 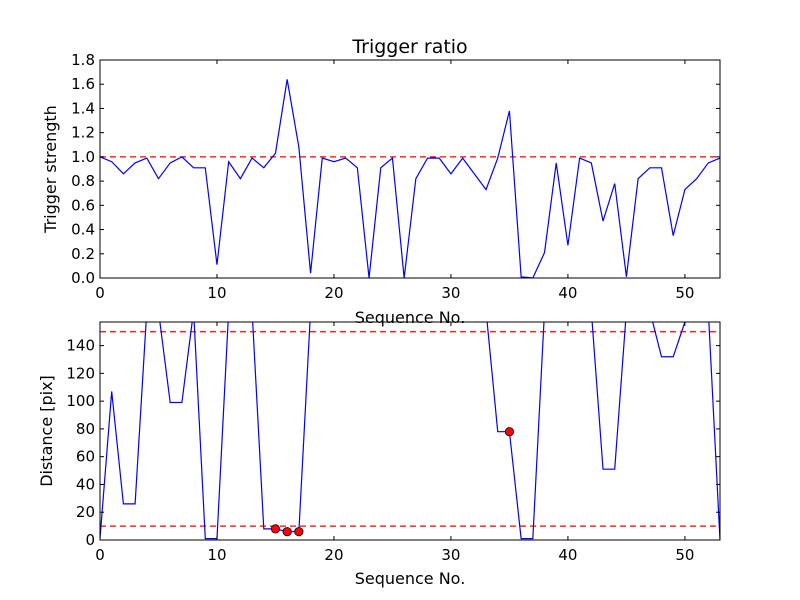 I want to click on top-y-tick-label-7: 1.4, so click(x=83, y=108).